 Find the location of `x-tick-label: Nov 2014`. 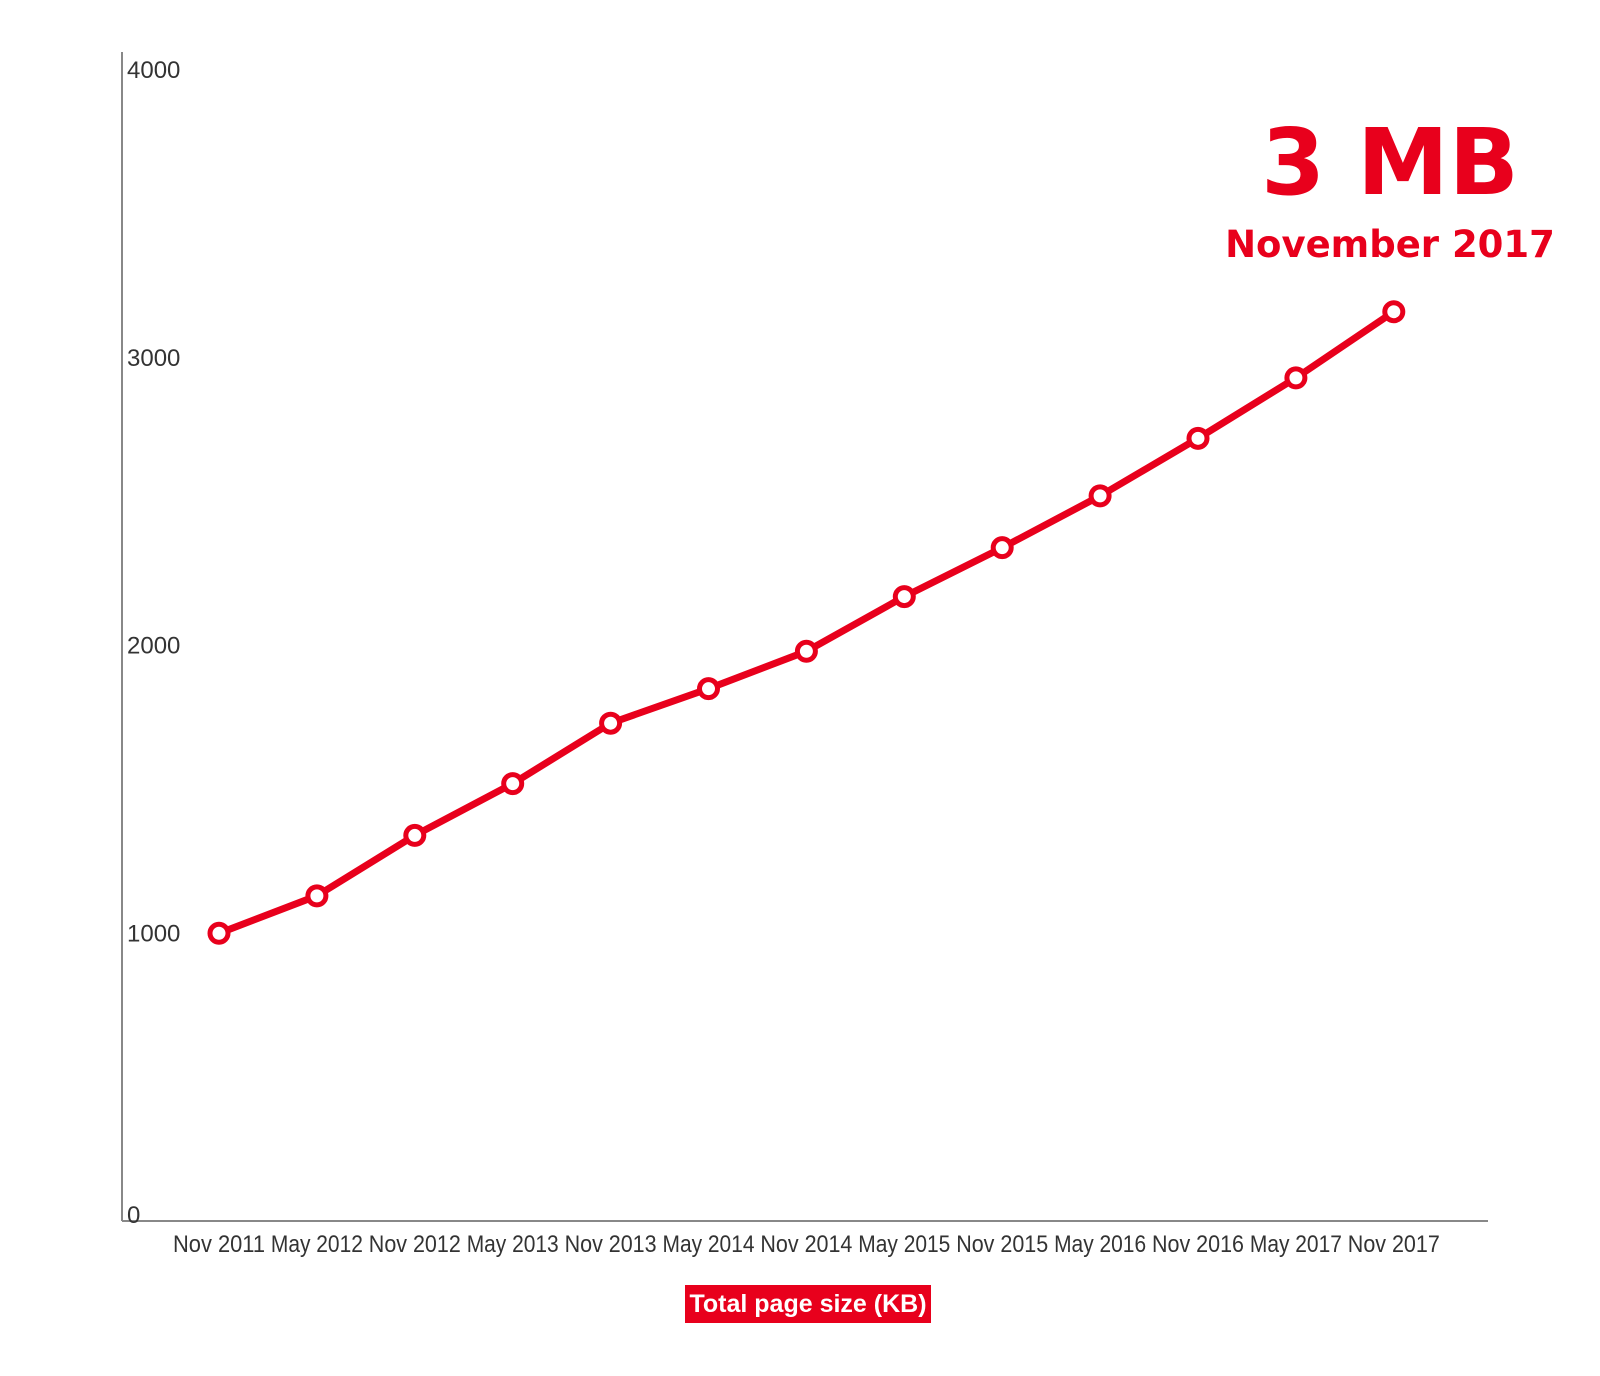

x-tick-label: Nov 2014 is located at coordinates (806, 1244).